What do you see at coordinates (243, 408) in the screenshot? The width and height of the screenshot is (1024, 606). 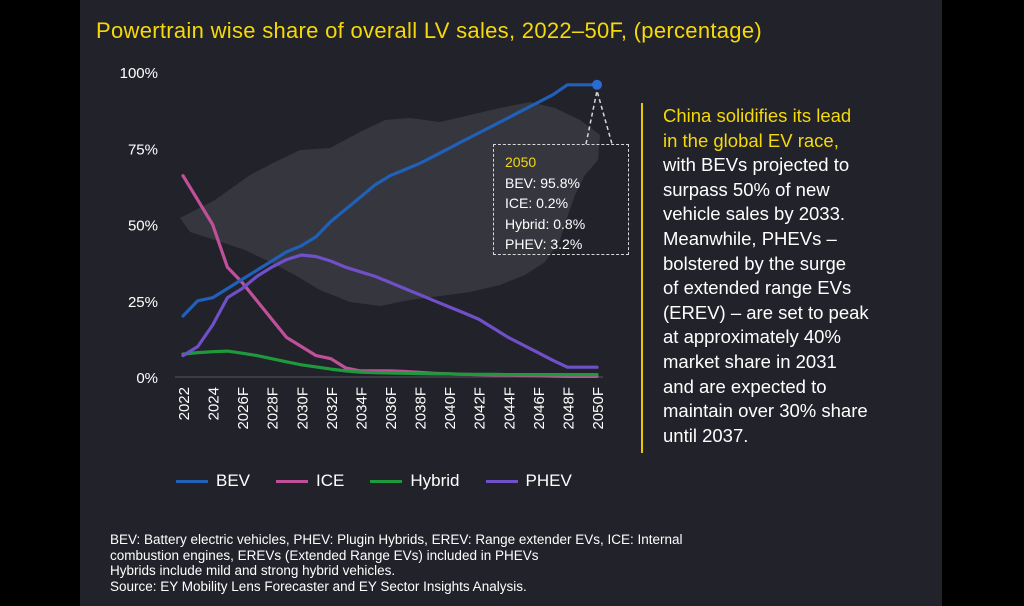 I see `x-tick-label: 2026F` at bounding box center [243, 408].